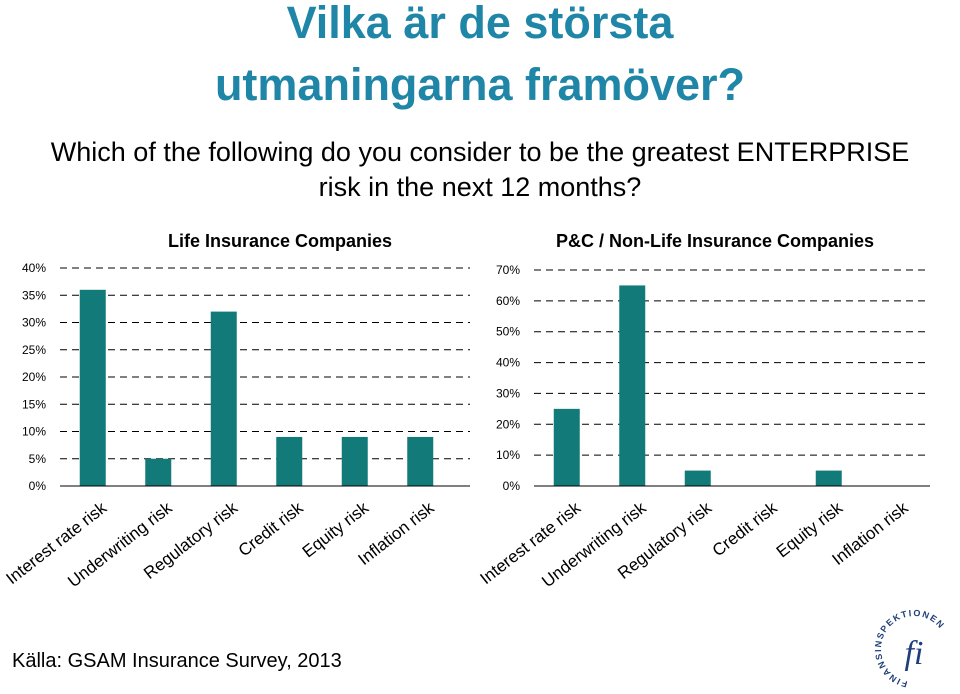  Describe the element at coordinates (745, 529) in the screenshot. I see `x-tick-label-pc-3: Credit risk` at that location.